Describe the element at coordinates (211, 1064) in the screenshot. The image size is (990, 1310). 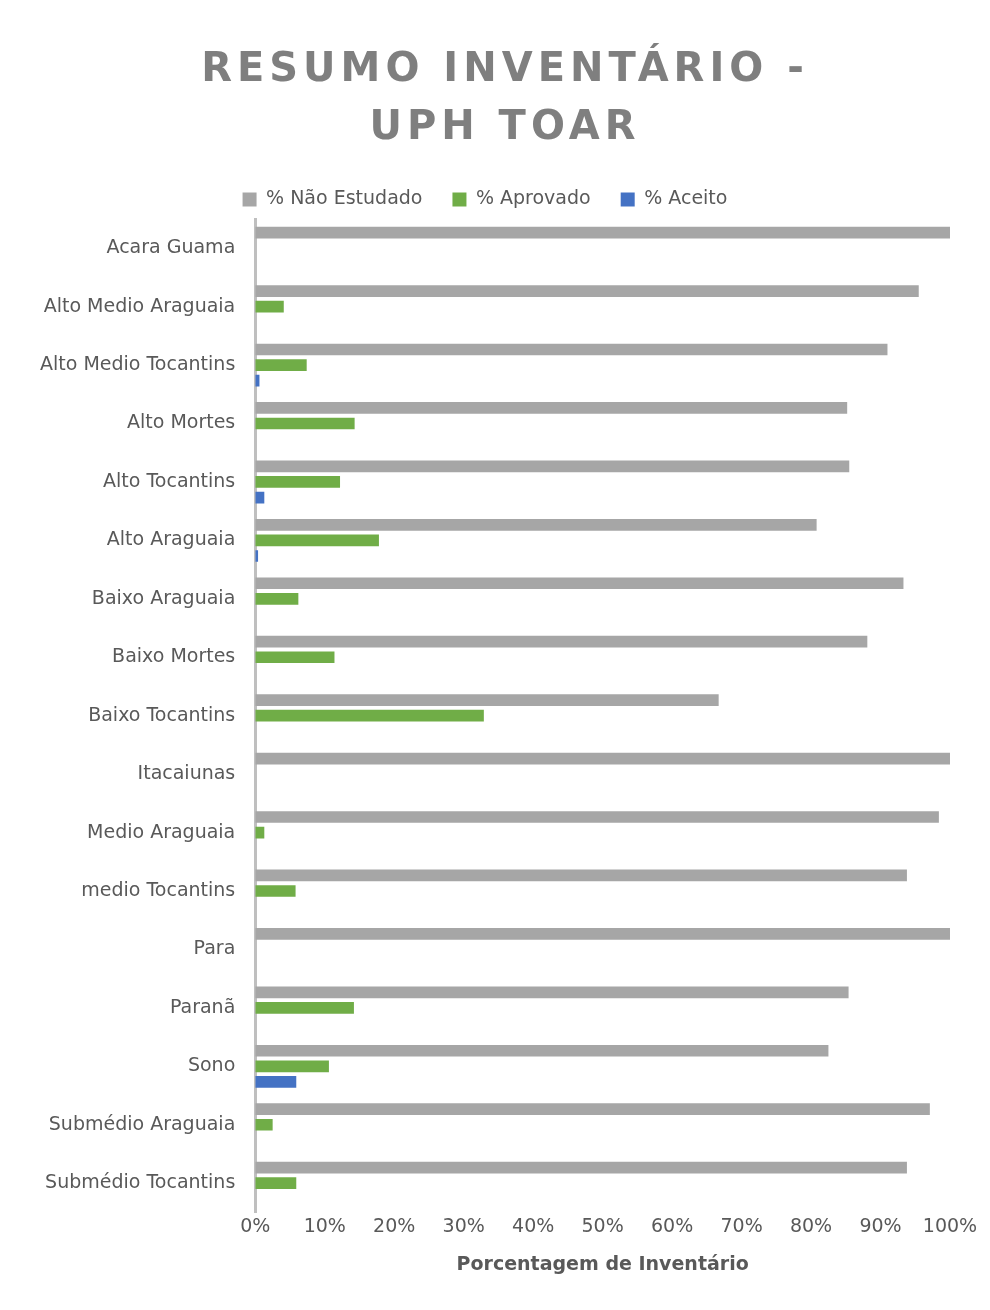
I see `y-tick-label: Sono` at that location.